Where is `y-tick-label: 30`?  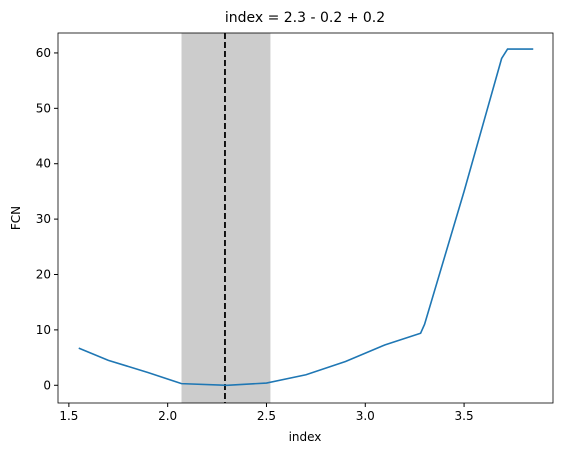 y-tick-label: 30 is located at coordinates (43, 219).